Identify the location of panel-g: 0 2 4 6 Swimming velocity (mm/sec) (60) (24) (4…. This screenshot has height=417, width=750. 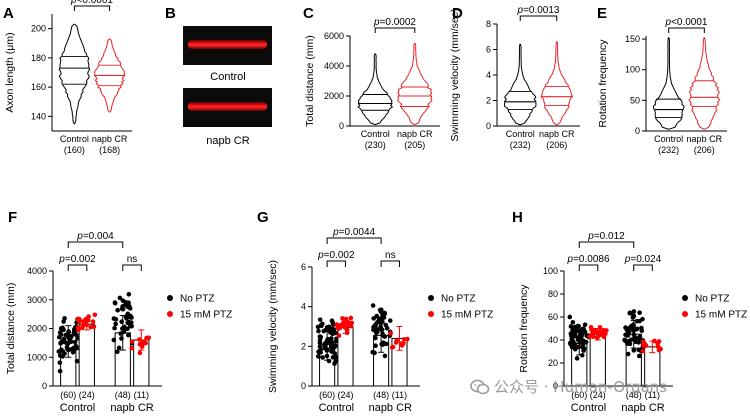
(380, 320).